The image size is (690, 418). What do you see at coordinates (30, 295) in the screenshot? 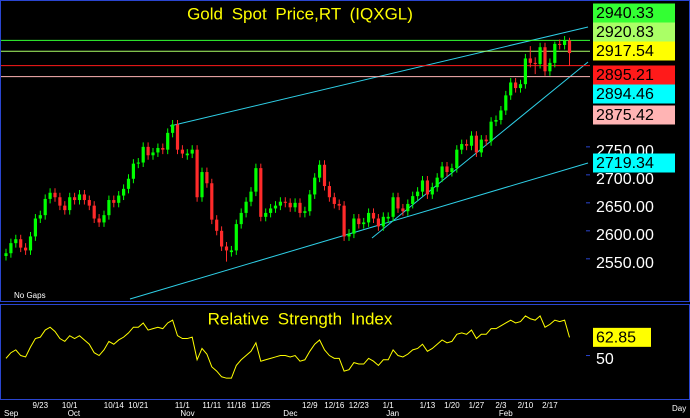
I see `note: No Gaps` at bounding box center [30, 295].